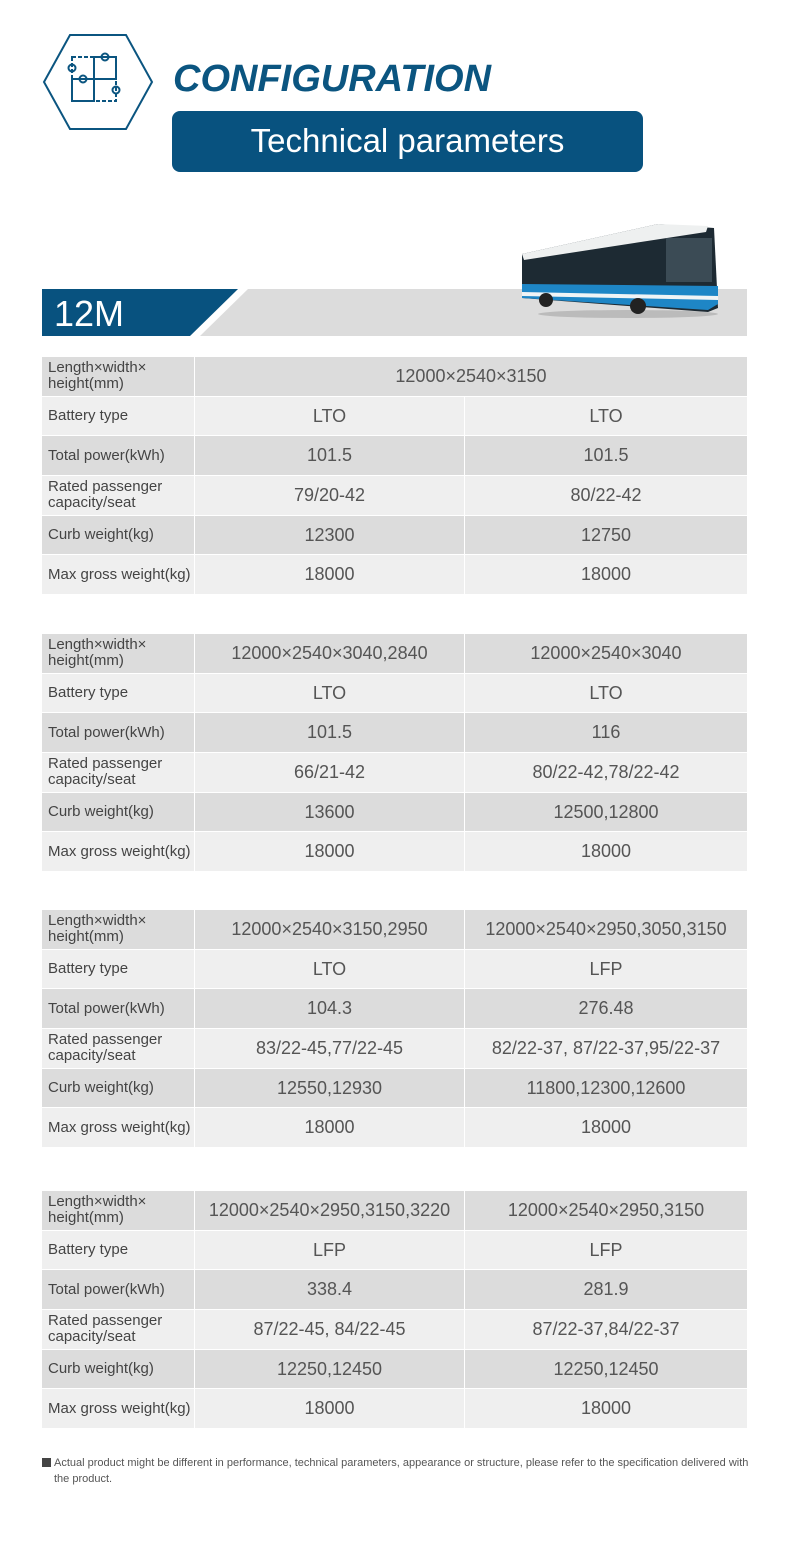 The width and height of the screenshot is (790, 1563). Describe the element at coordinates (46, 1462) in the screenshot. I see `bullet-square-icon` at that location.